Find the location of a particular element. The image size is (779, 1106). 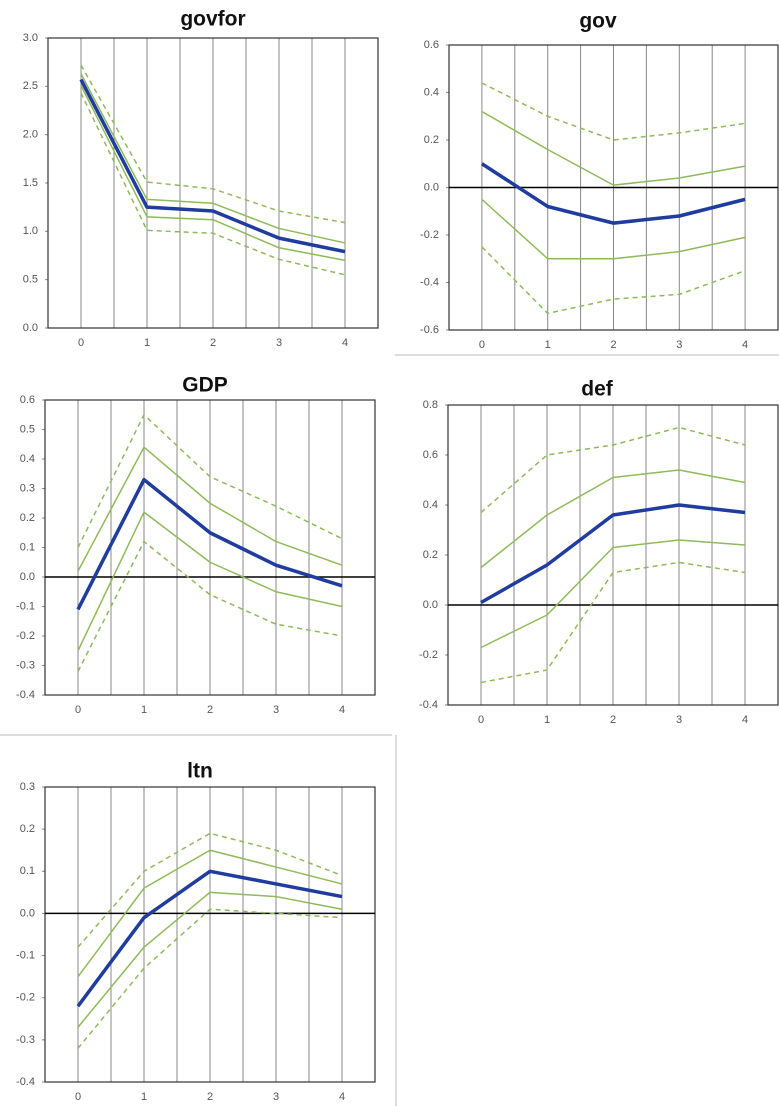

y-tick-label: 2.0 is located at coordinates (30, 135).